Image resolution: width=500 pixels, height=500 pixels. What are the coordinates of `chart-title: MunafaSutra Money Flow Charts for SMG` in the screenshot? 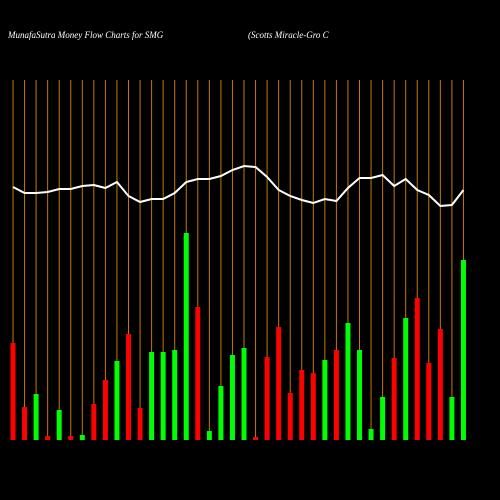 It's located at (85, 35).